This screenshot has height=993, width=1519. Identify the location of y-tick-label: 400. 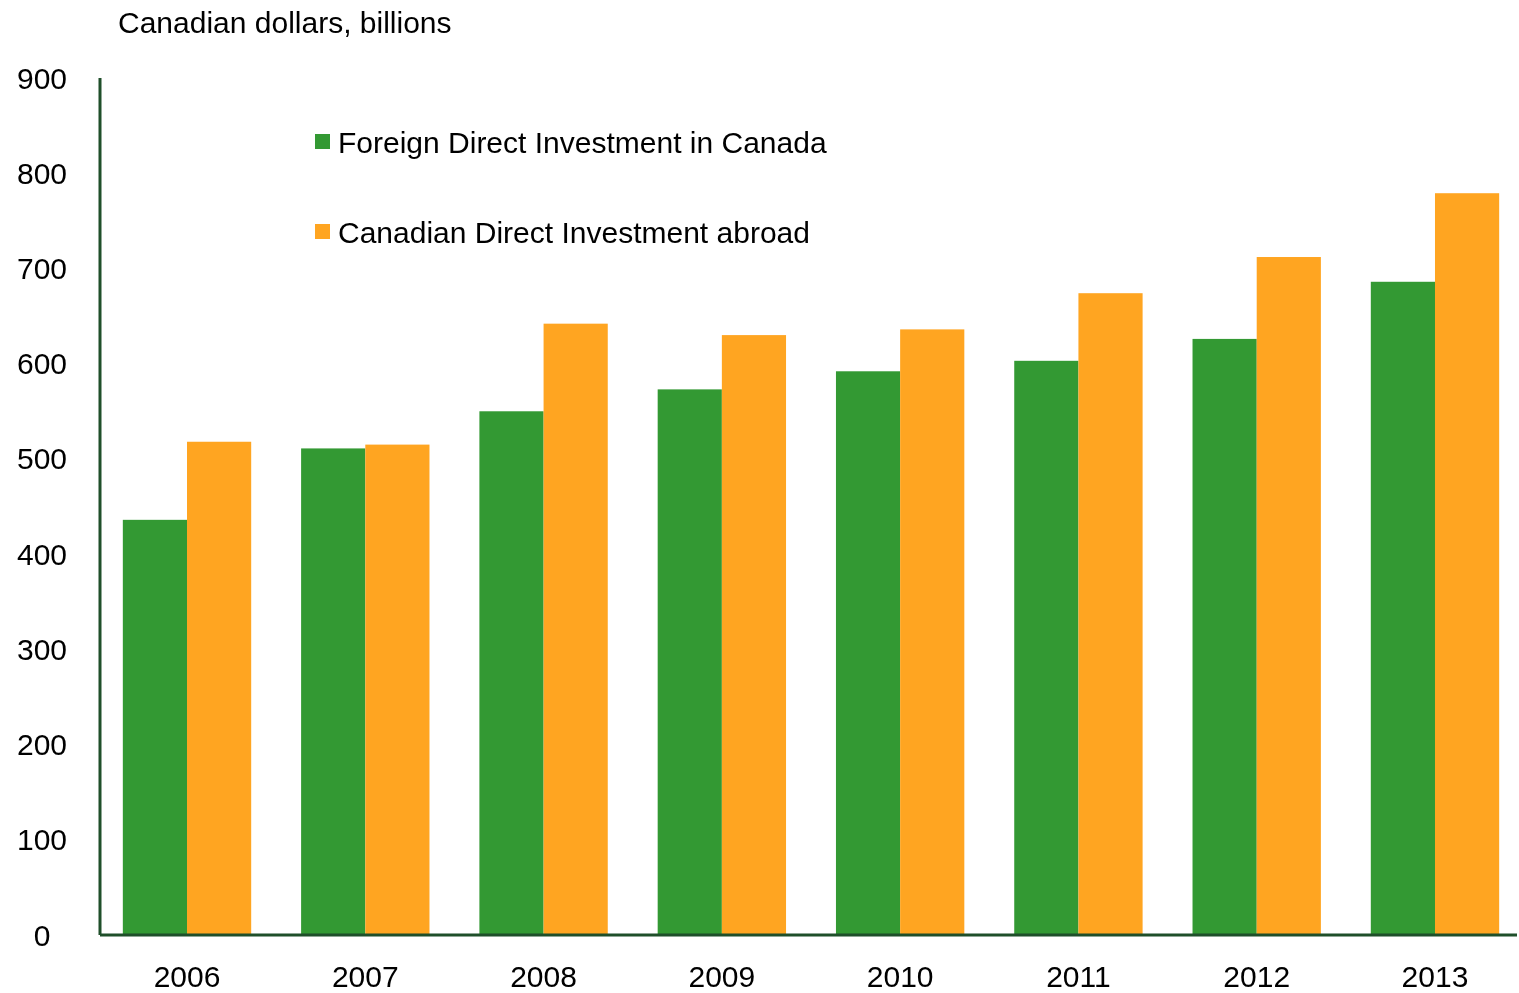
(42, 554).